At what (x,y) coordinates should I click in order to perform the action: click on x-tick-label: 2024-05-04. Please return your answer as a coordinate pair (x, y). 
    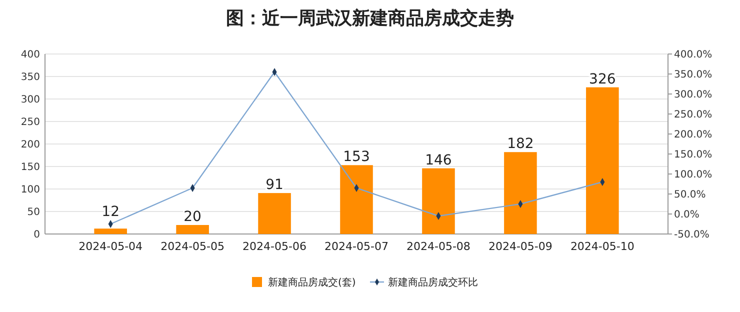
    Looking at the image, I should click on (110, 246).